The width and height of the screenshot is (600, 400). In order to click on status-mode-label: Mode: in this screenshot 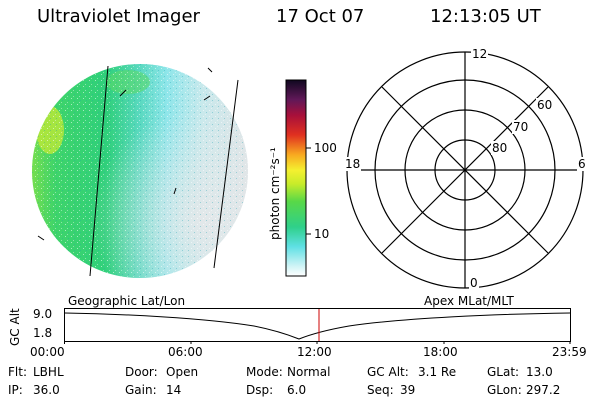, I will do `click(264, 372)`.